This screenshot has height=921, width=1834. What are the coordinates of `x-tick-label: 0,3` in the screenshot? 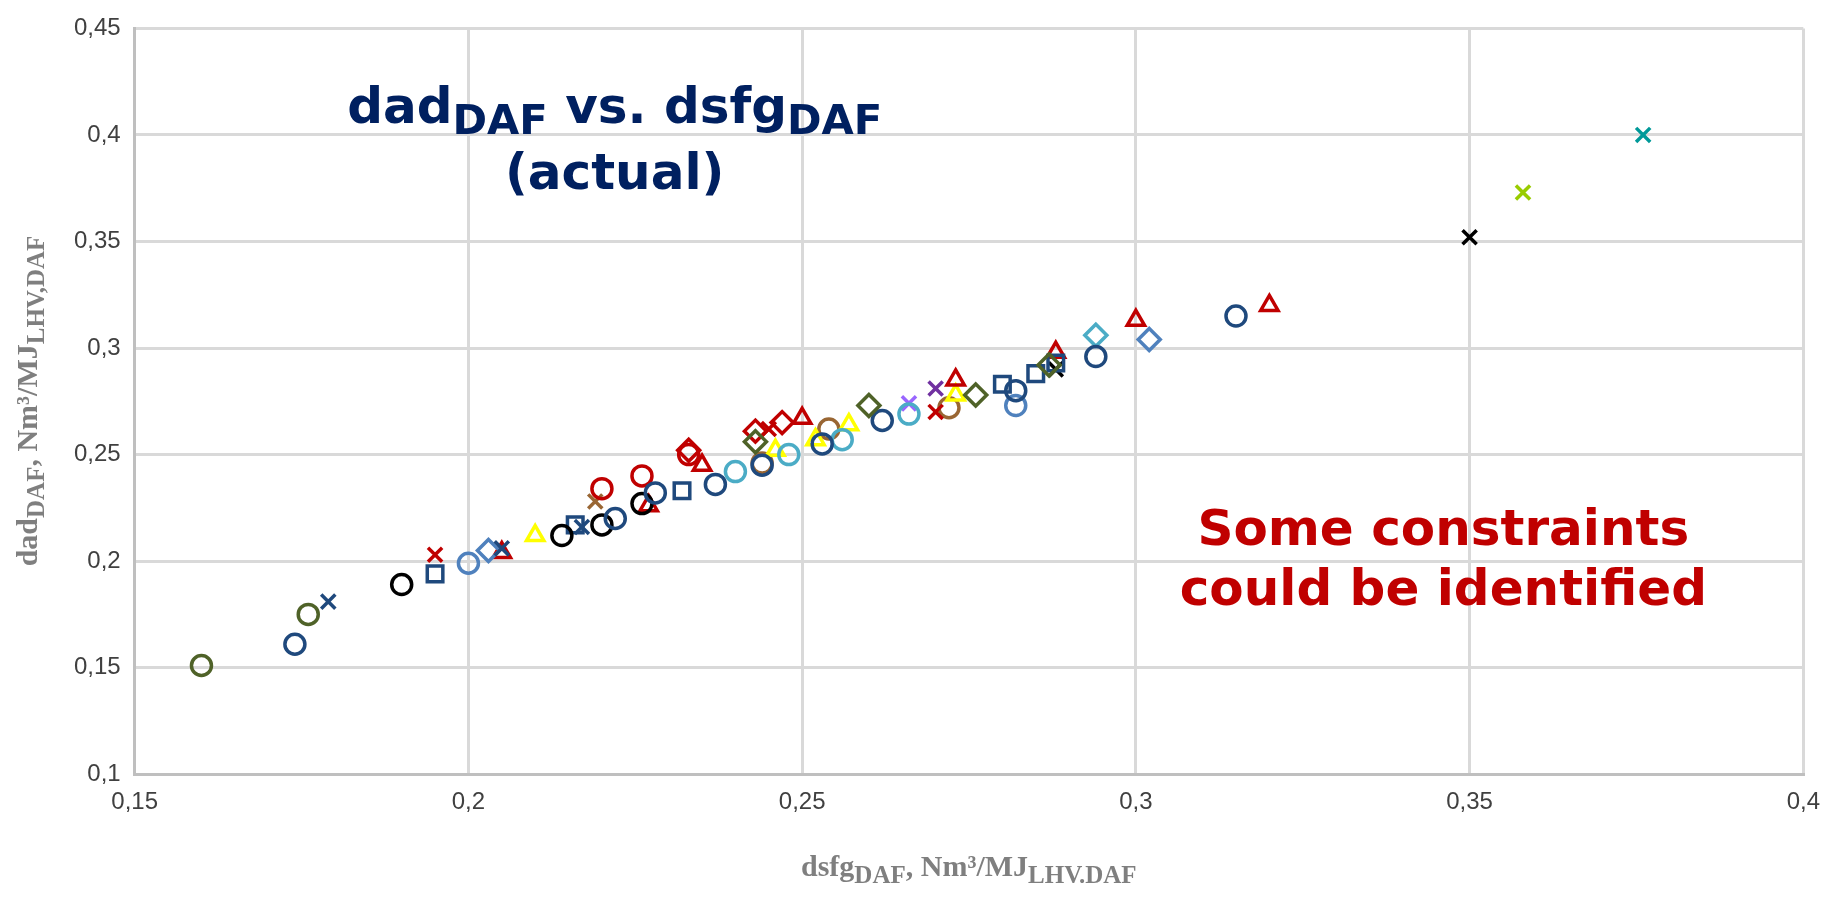 It's located at (1136, 801).